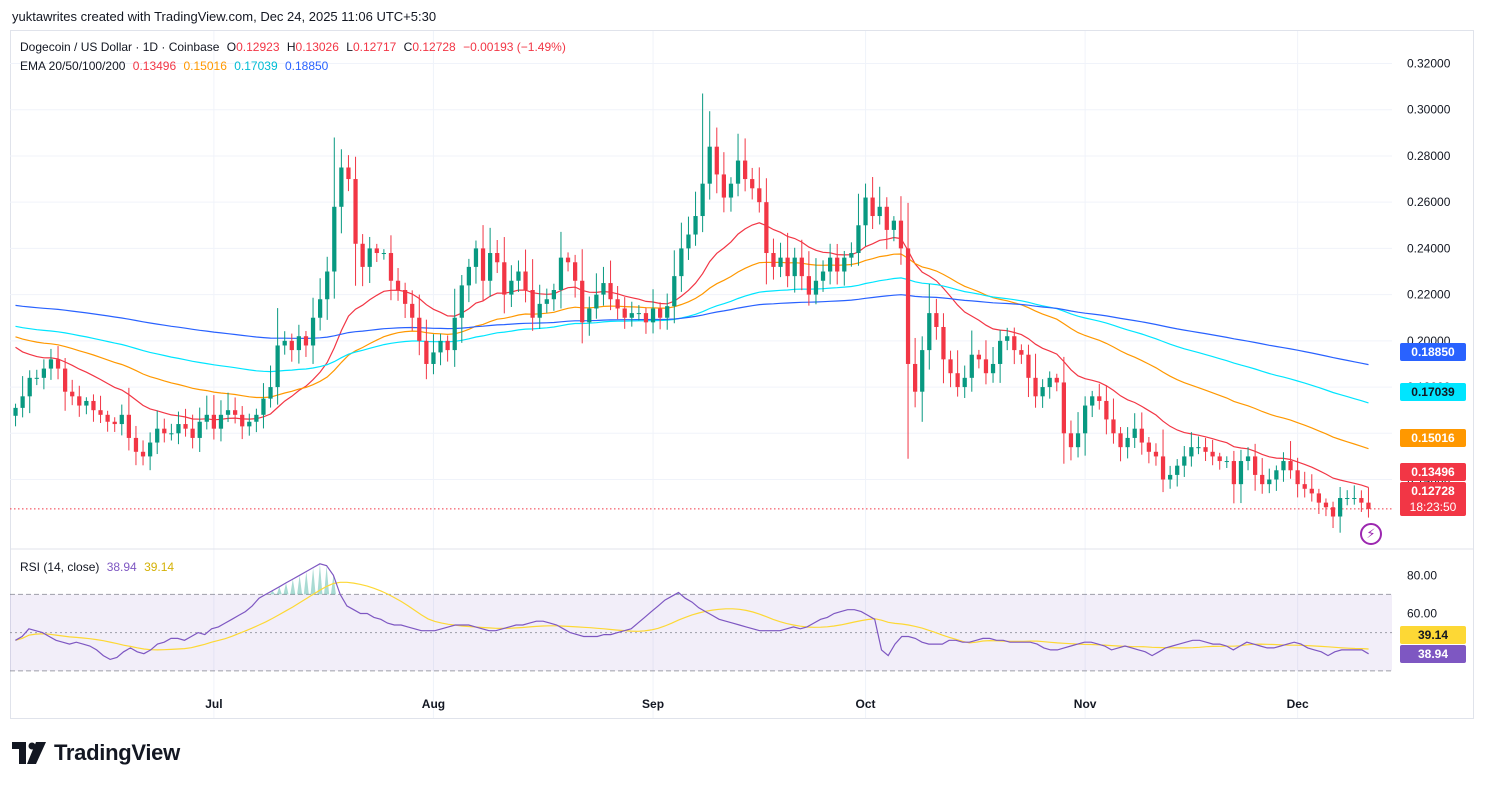  I want to click on ema50-price-tag: 0.15016, so click(1433, 438).